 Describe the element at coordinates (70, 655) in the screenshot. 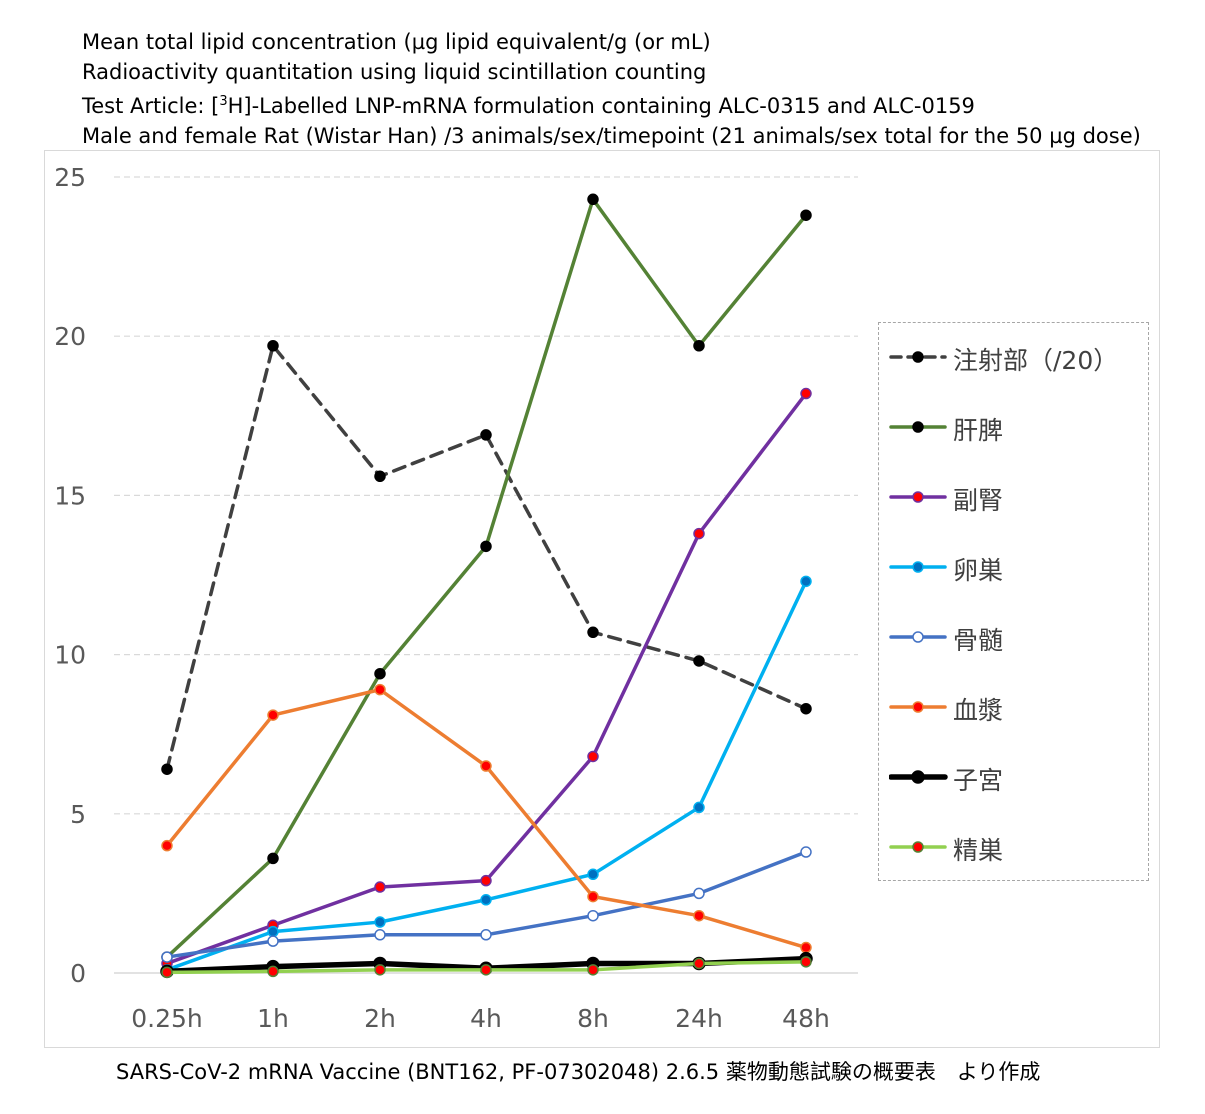

I see `y-tick-label: 10` at that location.